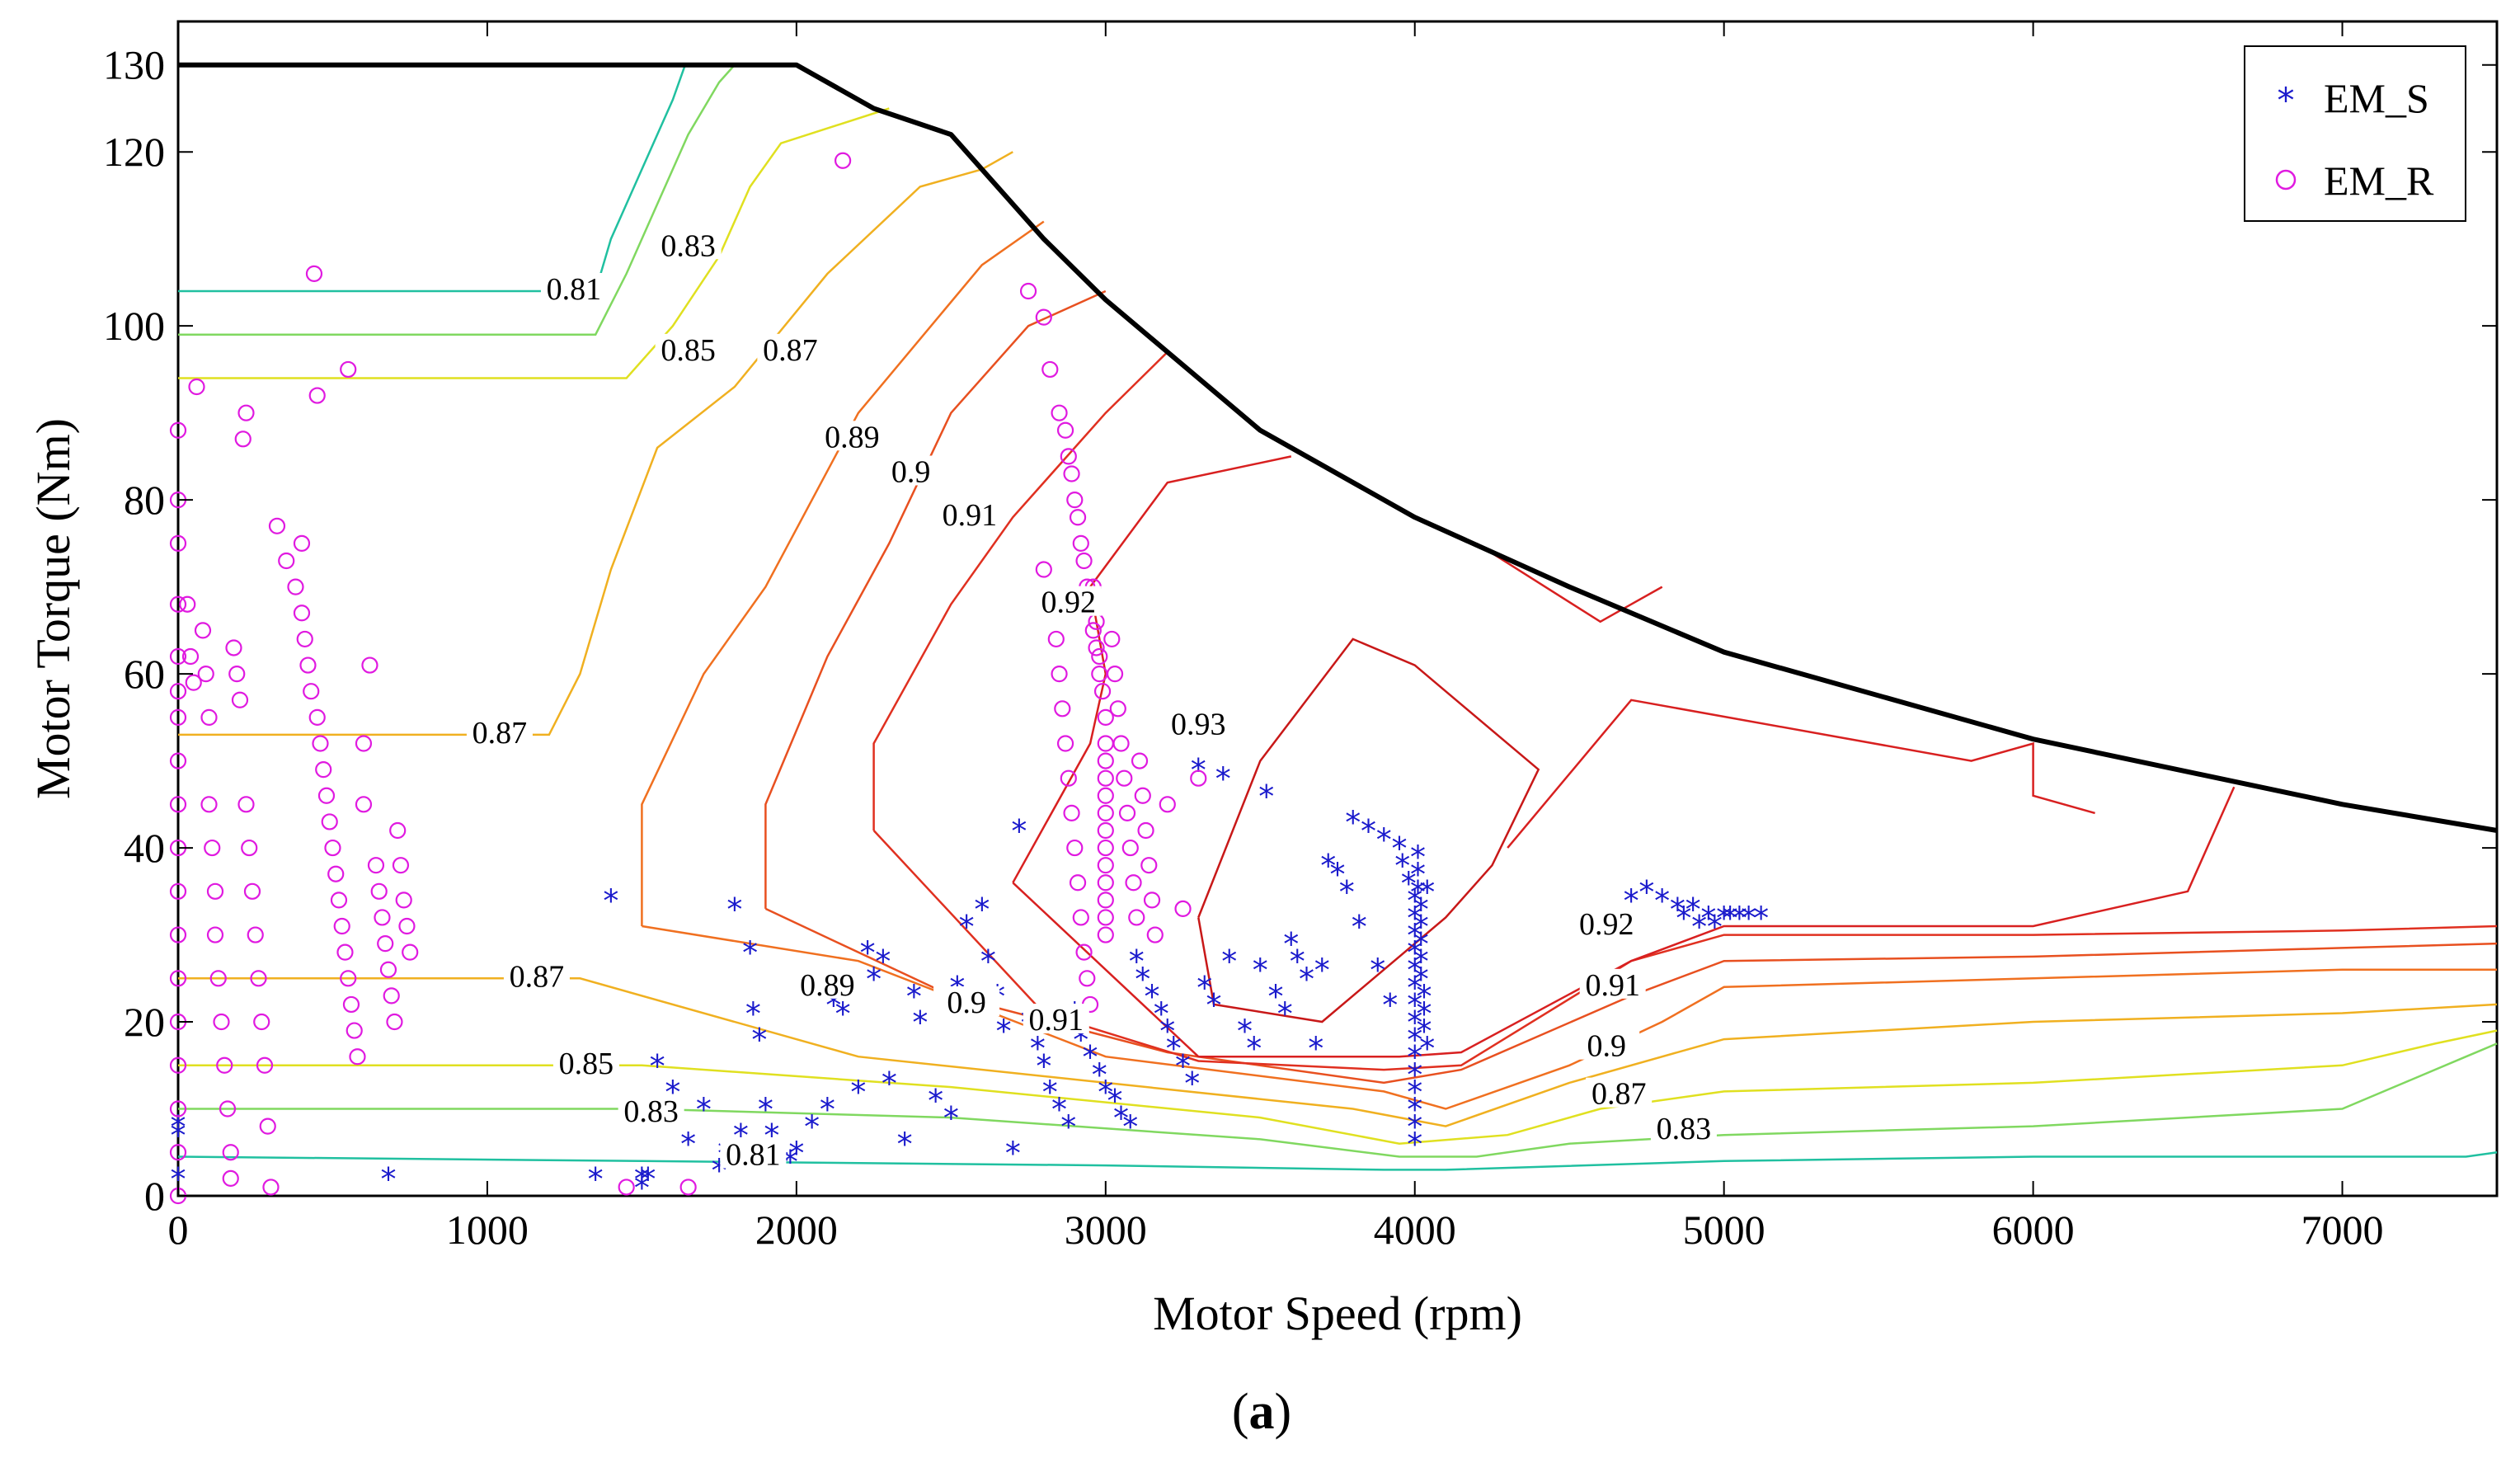  Describe the element at coordinates (154, 1196) in the screenshot. I see `y-tick-label: 0` at that location.